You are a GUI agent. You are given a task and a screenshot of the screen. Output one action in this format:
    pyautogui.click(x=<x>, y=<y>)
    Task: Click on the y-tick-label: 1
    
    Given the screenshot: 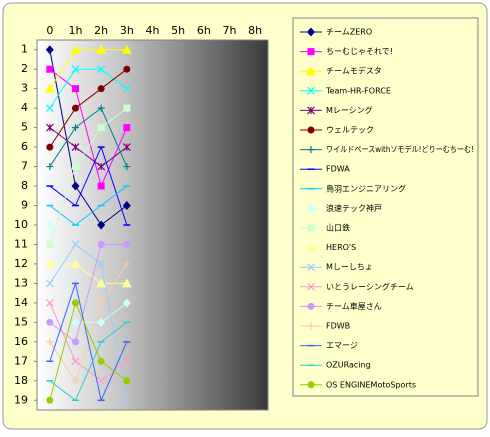 What is the action you would take?
    pyautogui.click(x=24, y=49)
    